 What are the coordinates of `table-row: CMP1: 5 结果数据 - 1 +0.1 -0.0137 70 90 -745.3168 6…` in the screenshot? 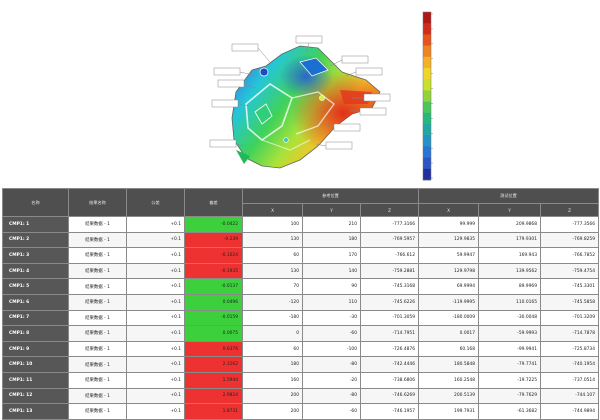 It's located at (300, 286).